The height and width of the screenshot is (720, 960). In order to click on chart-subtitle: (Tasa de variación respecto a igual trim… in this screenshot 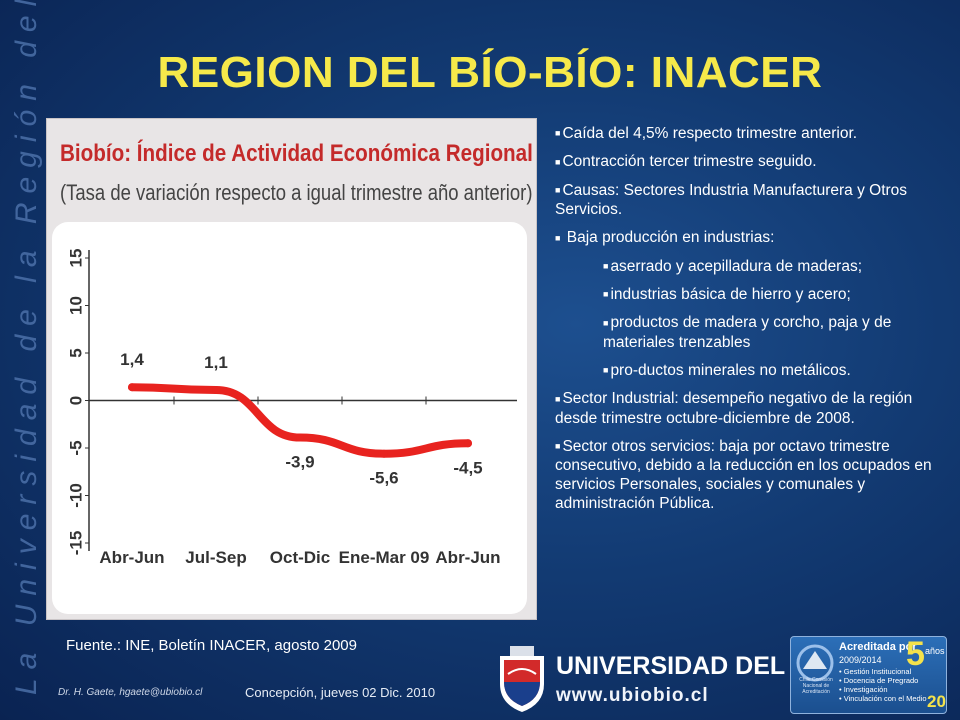, I will do `click(296, 192)`.